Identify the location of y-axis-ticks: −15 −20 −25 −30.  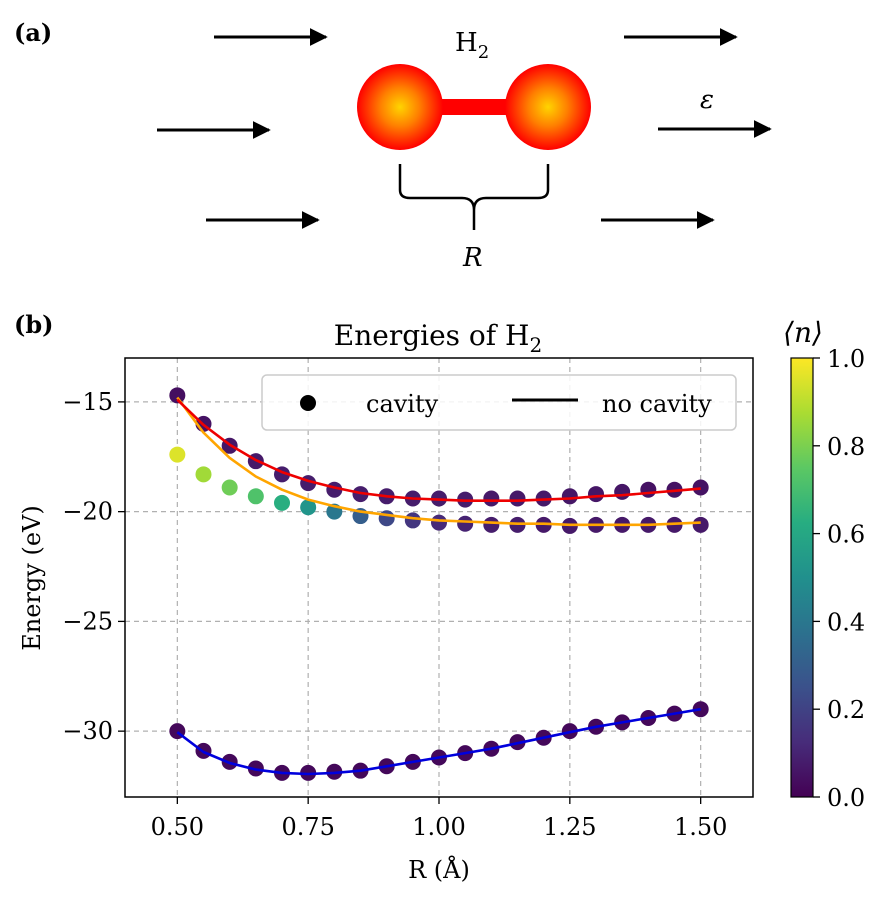
(93, 566).